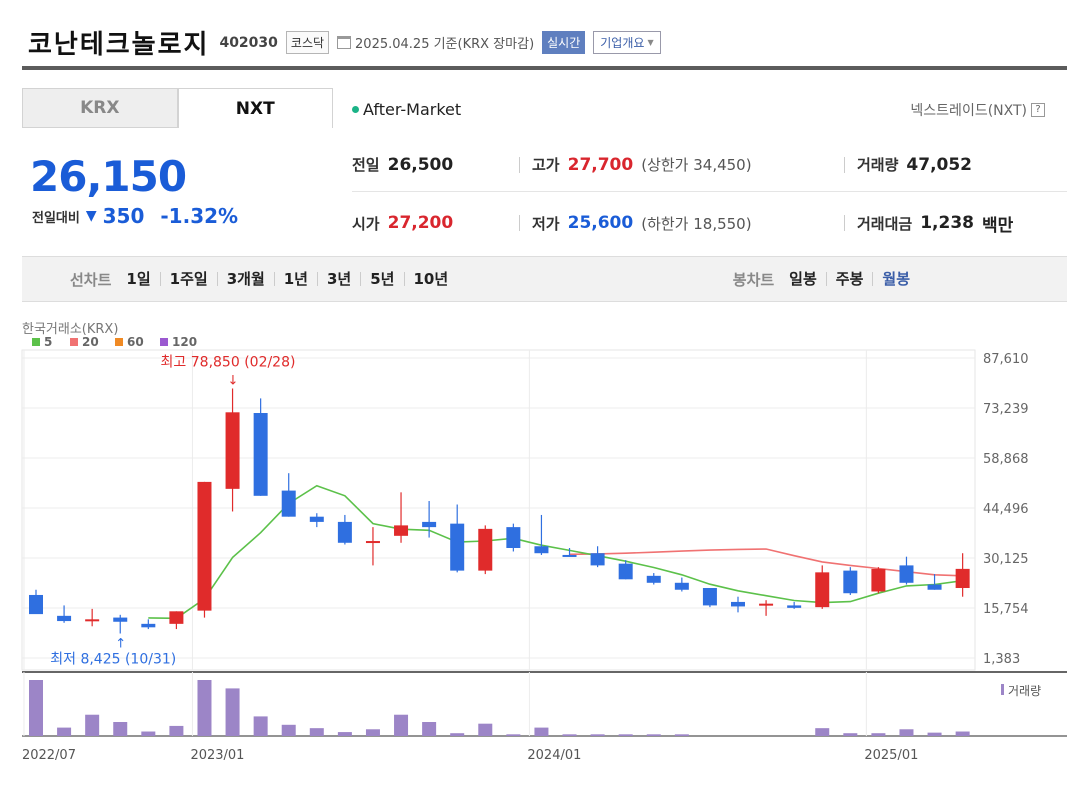 The width and height of the screenshot is (1067, 787). What do you see at coordinates (968, 111) in the screenshot?
I see `nxt-link-text: 넥스트레이드(NXT)` at bounding box center [968, 111].